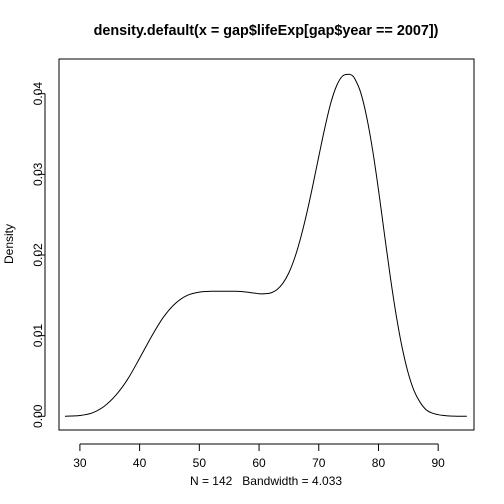 The height and width of the screenshot is (504, 504). I want to click on y-tick-label: 0.00, so click(38, 416).